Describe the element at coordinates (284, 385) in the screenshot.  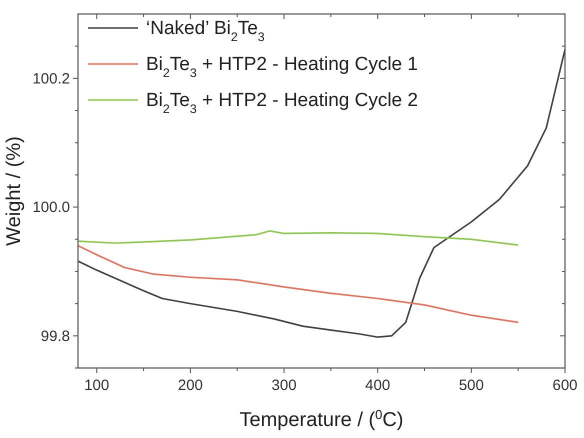
I see `x-tick-label: 300` at that location.